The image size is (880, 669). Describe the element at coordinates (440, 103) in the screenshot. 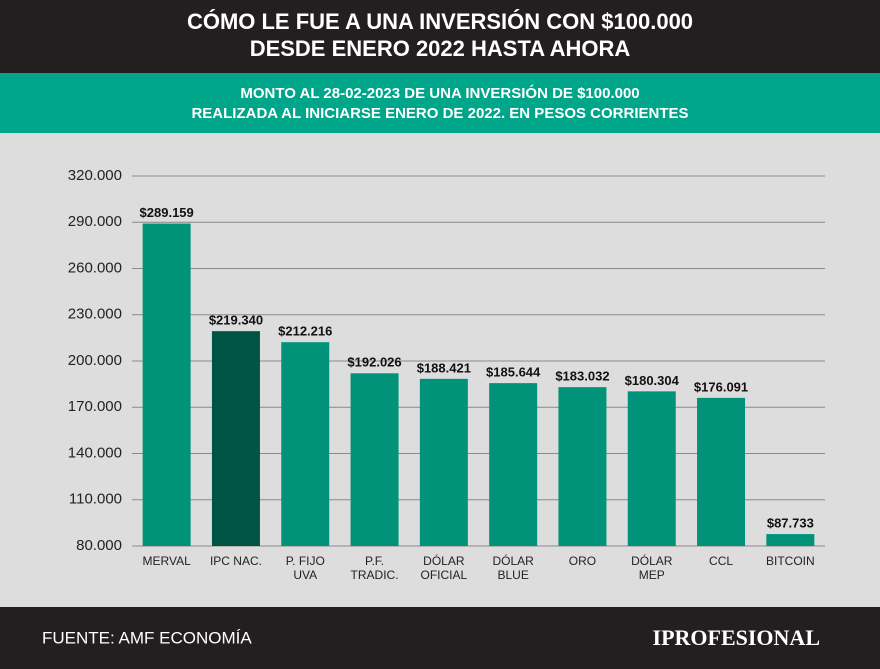

I see `subtitle-band` at that location.